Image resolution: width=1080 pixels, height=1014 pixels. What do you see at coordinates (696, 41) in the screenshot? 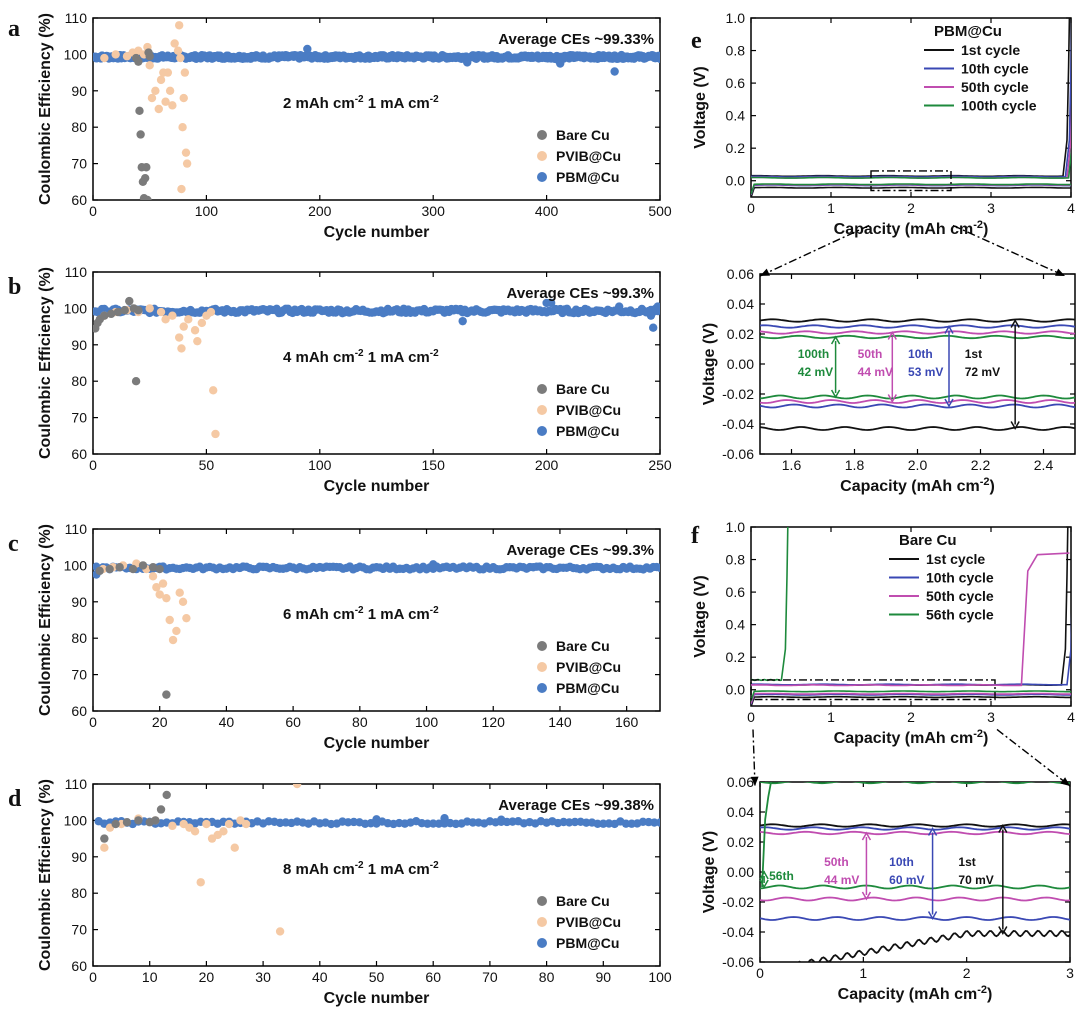
I see `panel-letter: e` at bounding box center [696, 41].